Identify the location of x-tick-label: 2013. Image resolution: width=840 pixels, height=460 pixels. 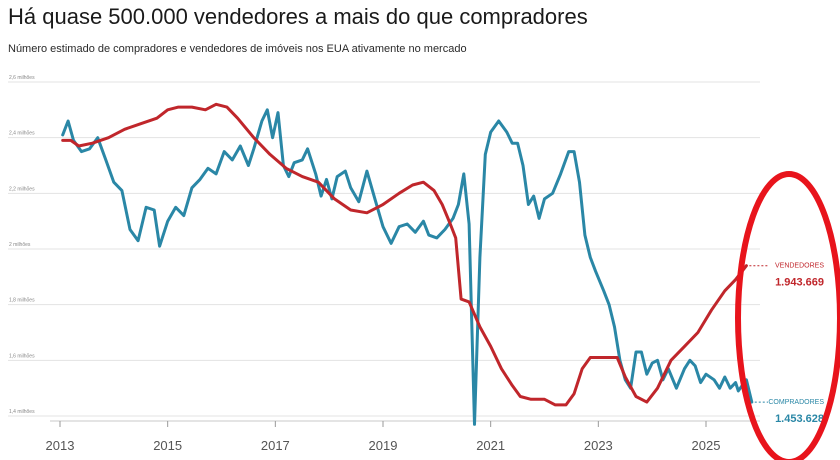
(60, 445).